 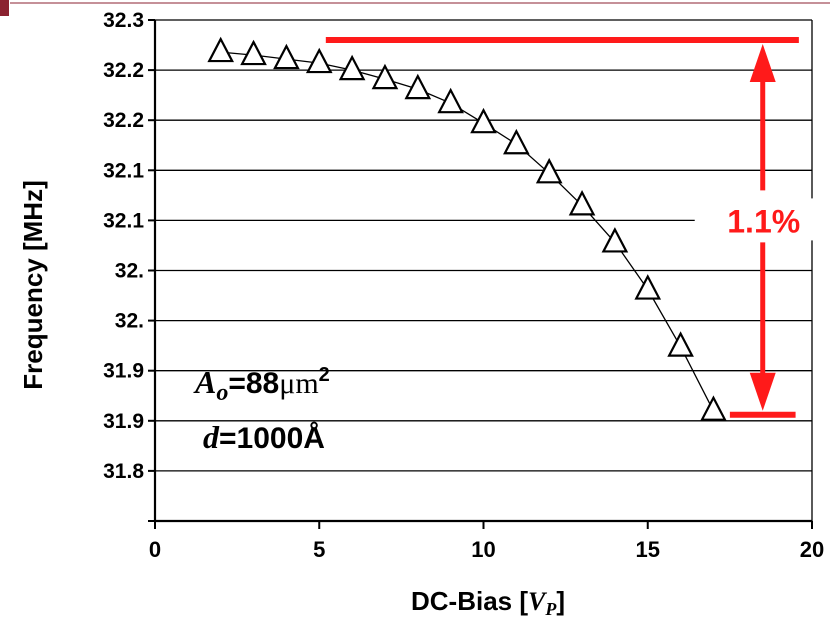 I want to click on gap-note-prefix: d, so click(x=211, y=437).